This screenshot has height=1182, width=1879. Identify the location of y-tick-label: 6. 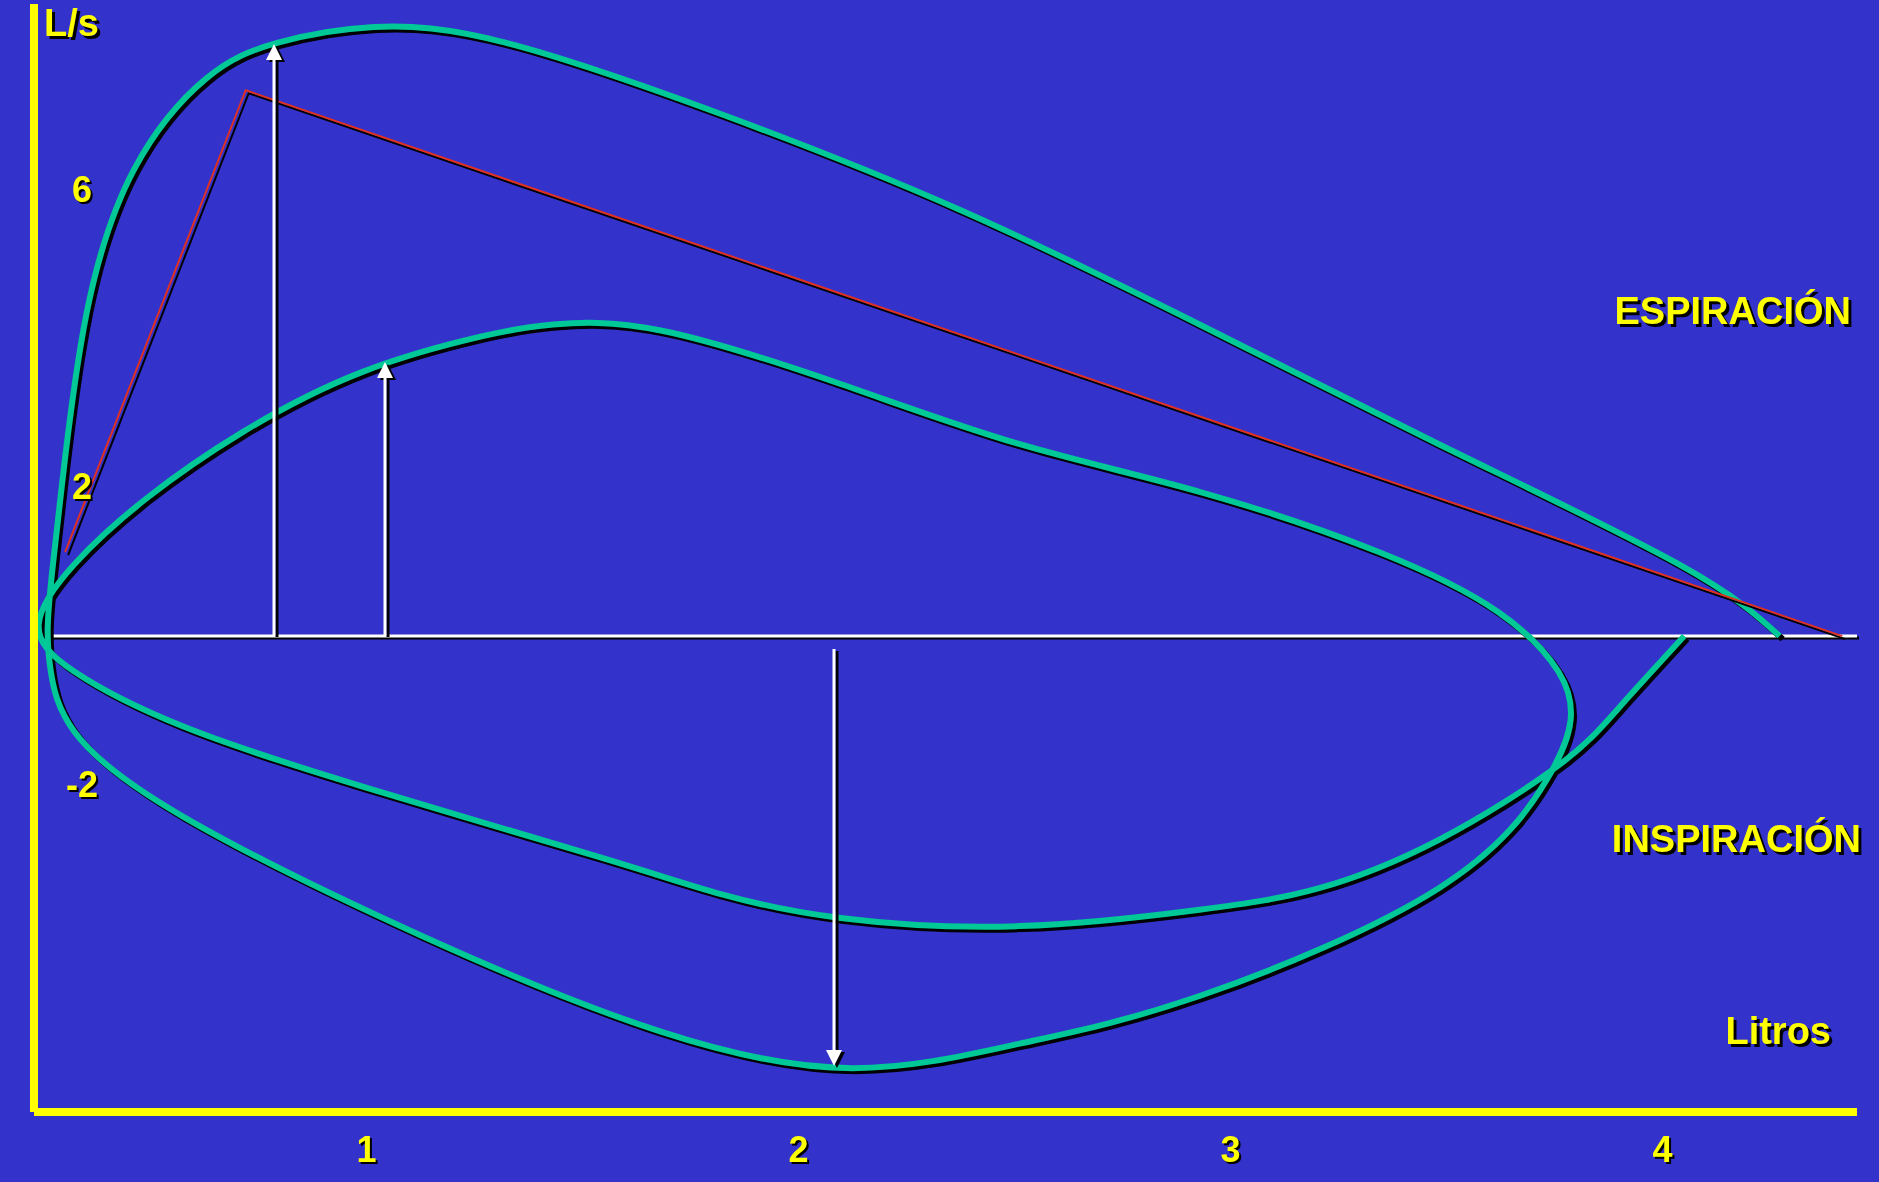
(82, 189).